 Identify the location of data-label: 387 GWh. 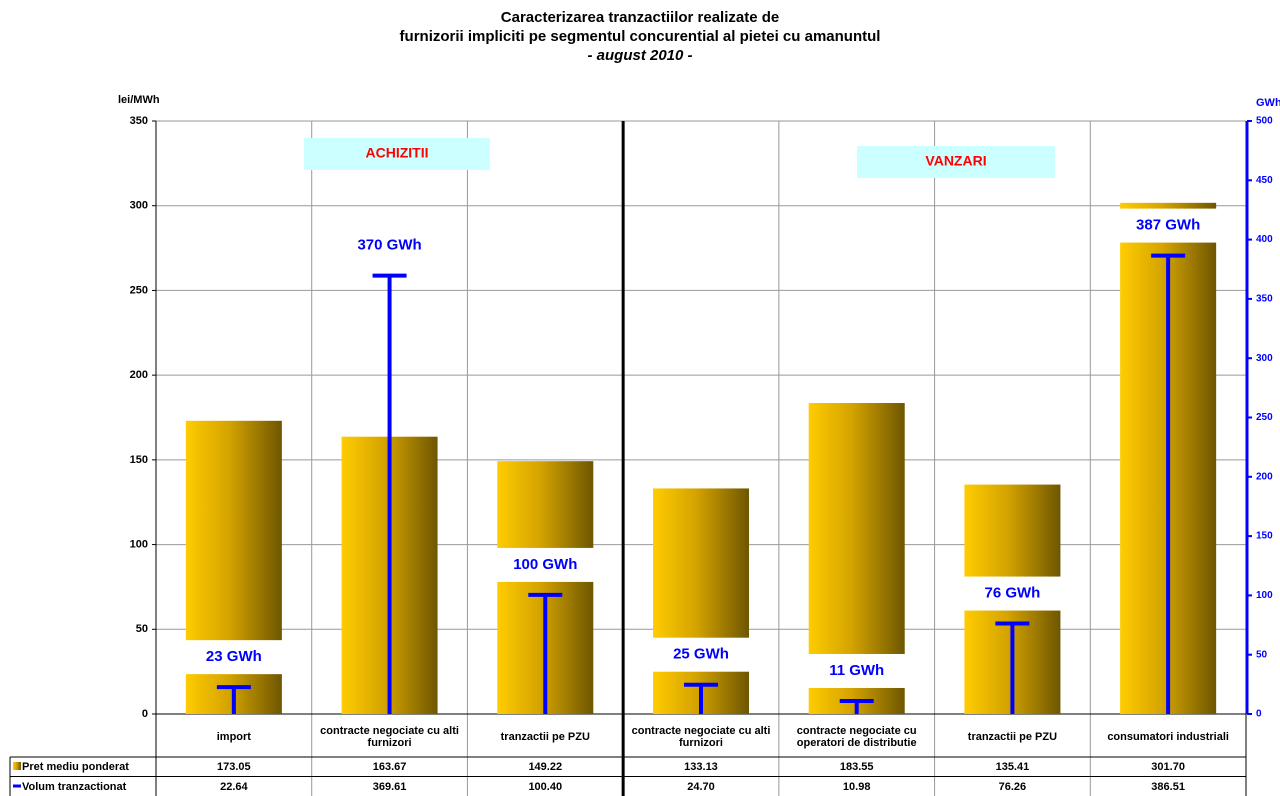
(1168, 225).